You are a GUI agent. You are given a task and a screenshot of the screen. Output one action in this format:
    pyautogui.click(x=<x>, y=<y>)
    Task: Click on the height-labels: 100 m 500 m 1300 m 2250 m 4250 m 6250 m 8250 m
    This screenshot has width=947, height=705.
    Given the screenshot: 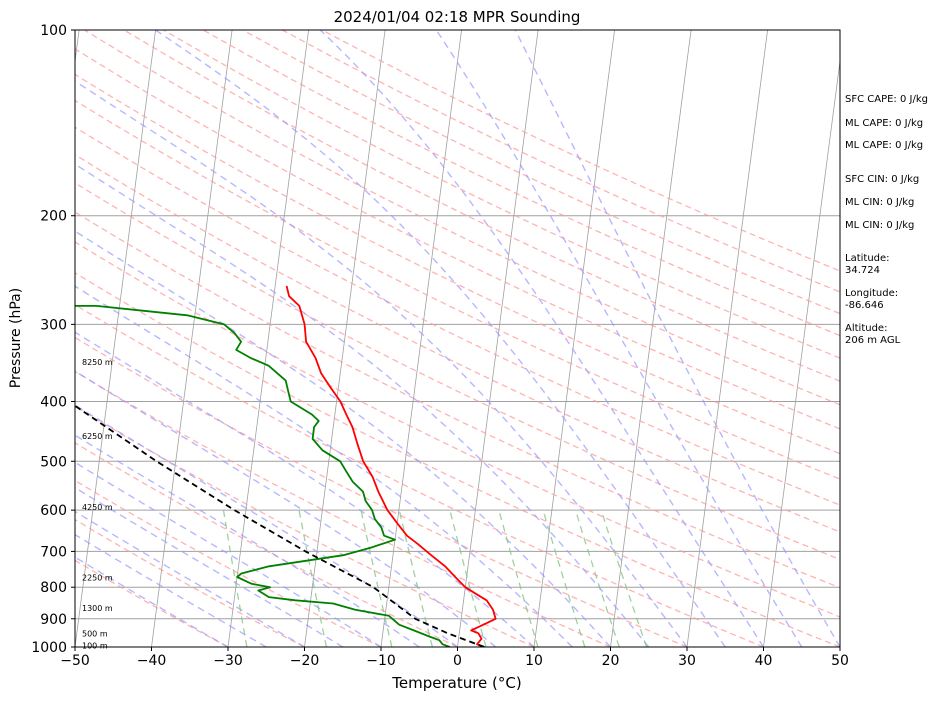 What is the action you would take?
    pyautogui.click(x=97, y=504)
    